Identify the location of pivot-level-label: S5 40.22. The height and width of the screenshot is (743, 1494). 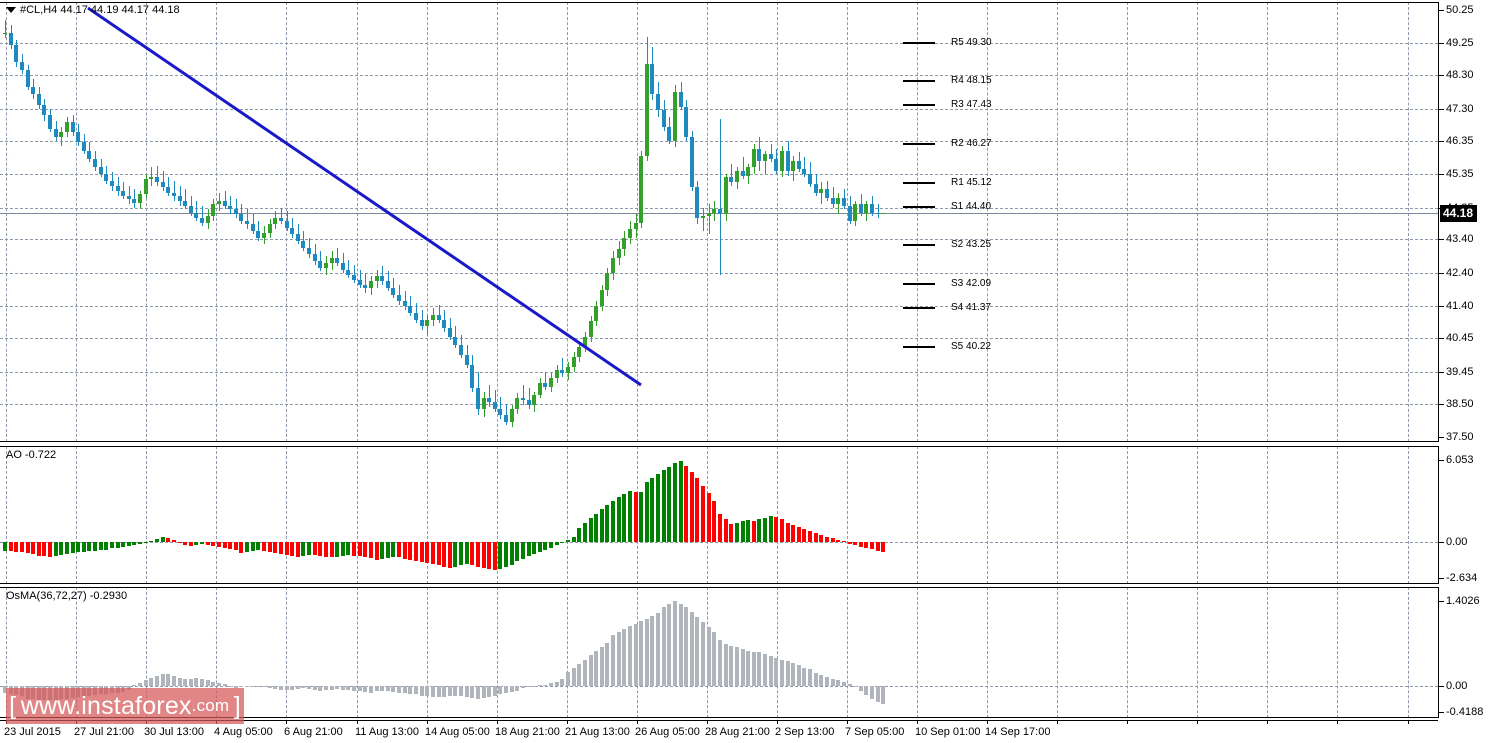
(971, 346).